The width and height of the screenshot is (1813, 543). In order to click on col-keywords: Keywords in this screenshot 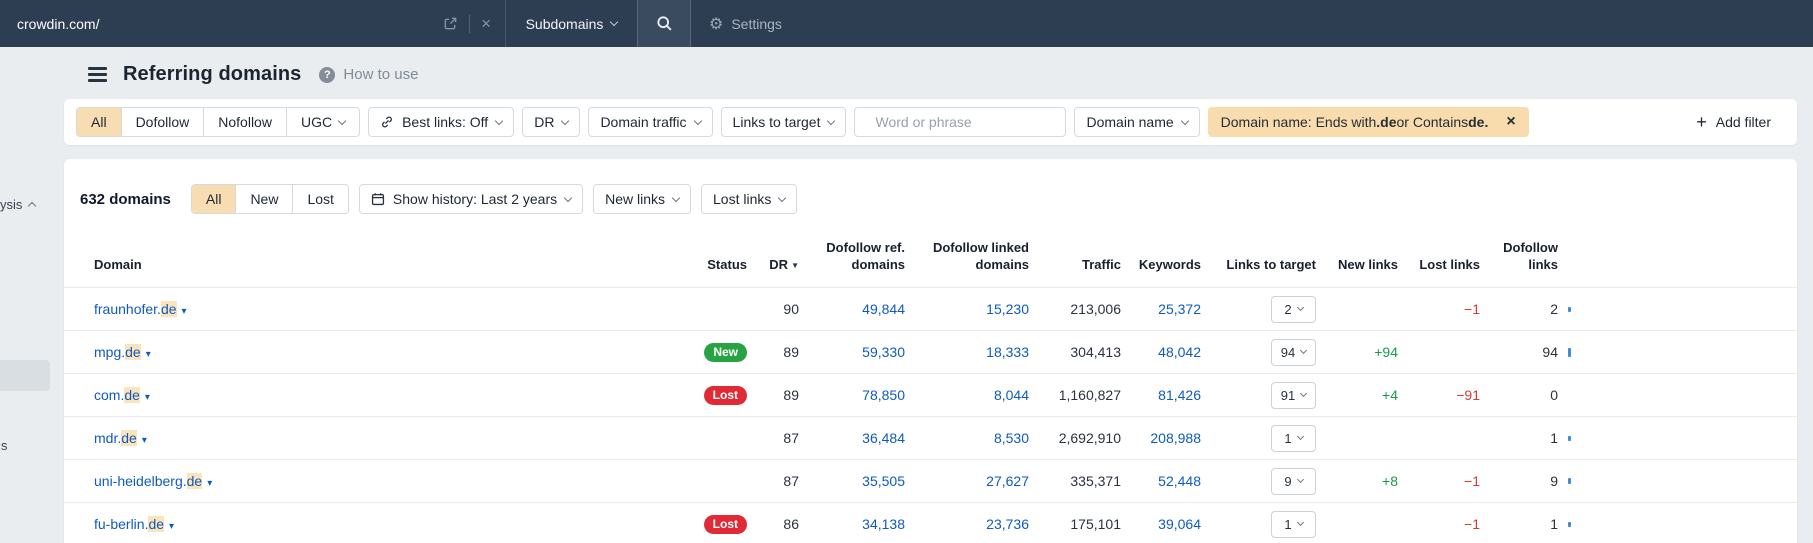, I will do `click(1169, 264)`.